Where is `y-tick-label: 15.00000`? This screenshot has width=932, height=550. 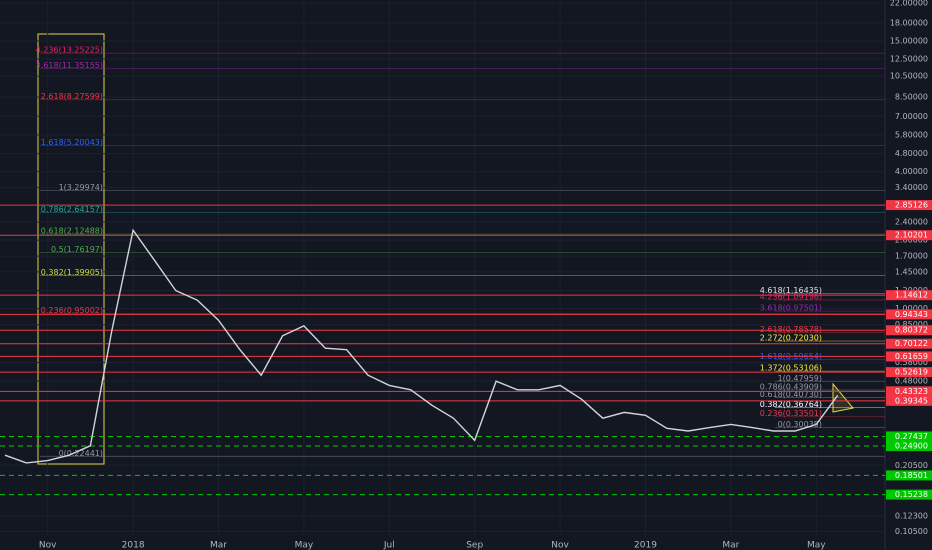 y-tick-label: 15.00000 is located at coordinates (909, 40).